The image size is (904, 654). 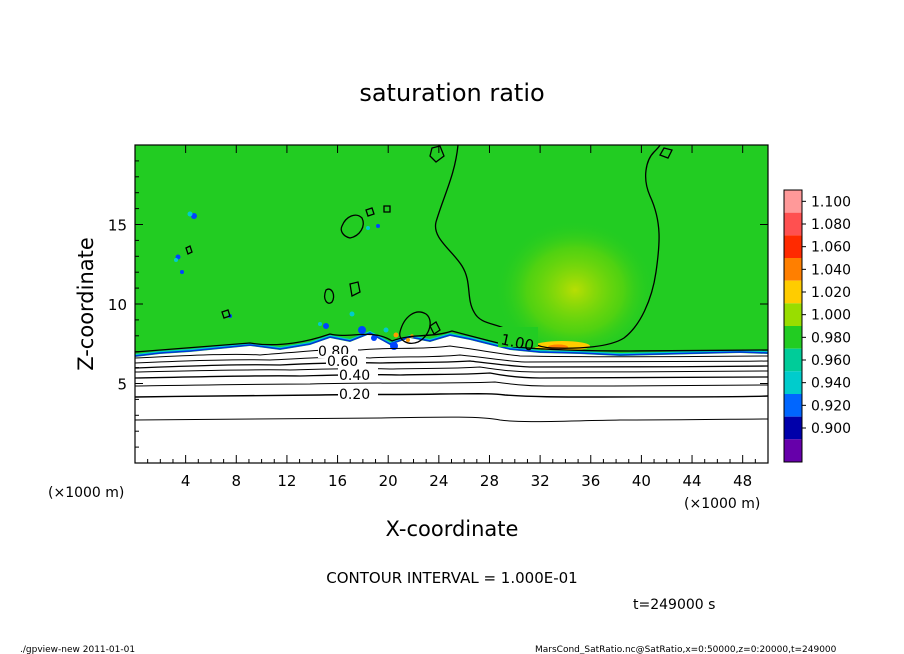 What do you see at coordinates (674, 605) in the screenshot?
I see `time-label: t=249000 s` at bounding box center [674, 605].